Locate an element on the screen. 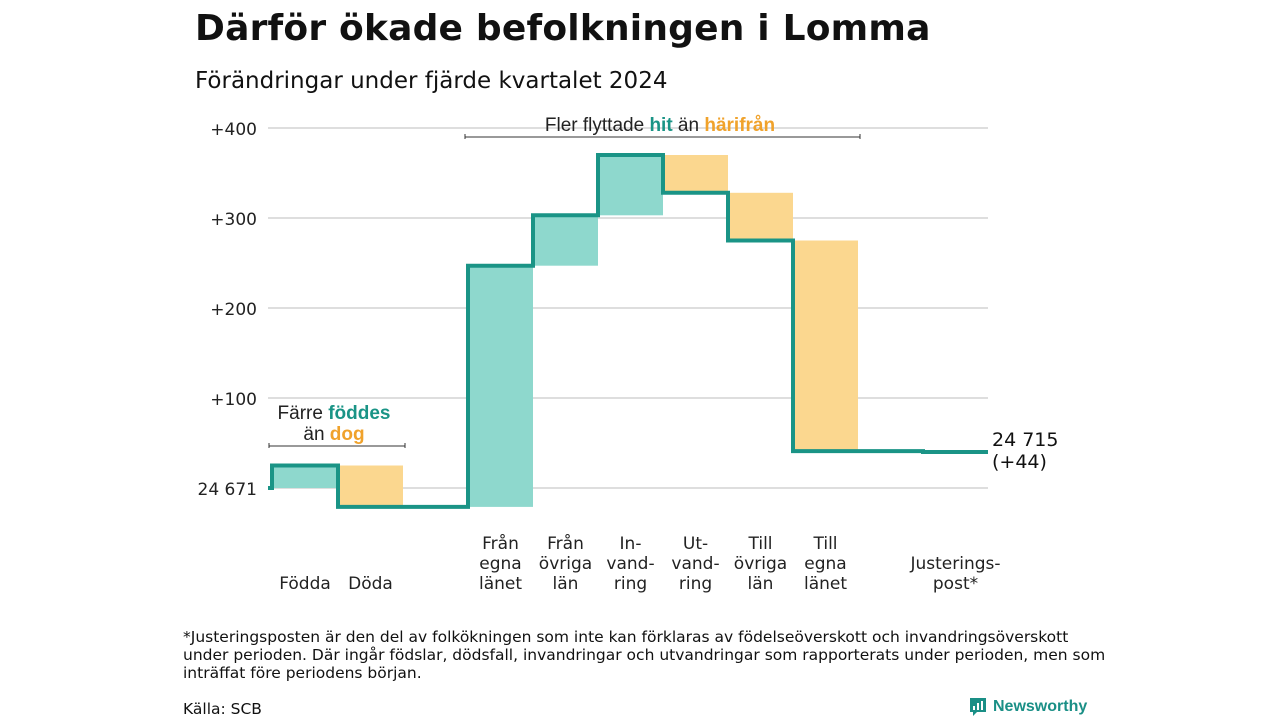  y-tick-label: +100 is located at coordinates (233, 400).